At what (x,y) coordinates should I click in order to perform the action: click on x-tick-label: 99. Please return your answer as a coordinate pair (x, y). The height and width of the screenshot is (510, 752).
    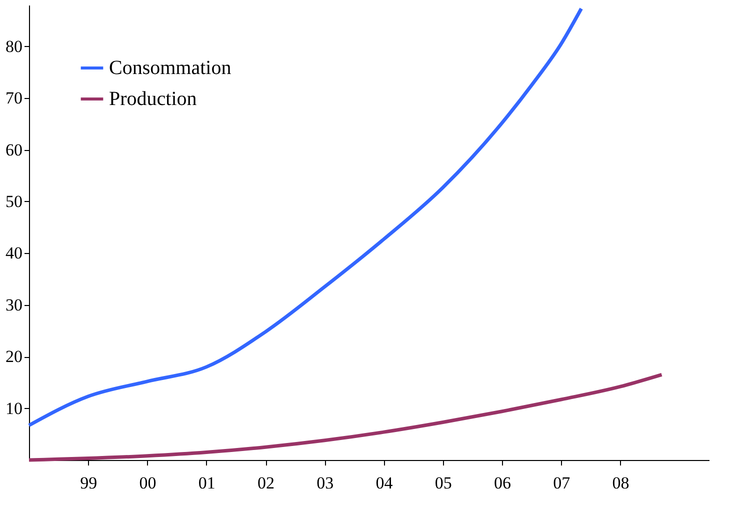
    Looking at the image, I should click on (89, 483).